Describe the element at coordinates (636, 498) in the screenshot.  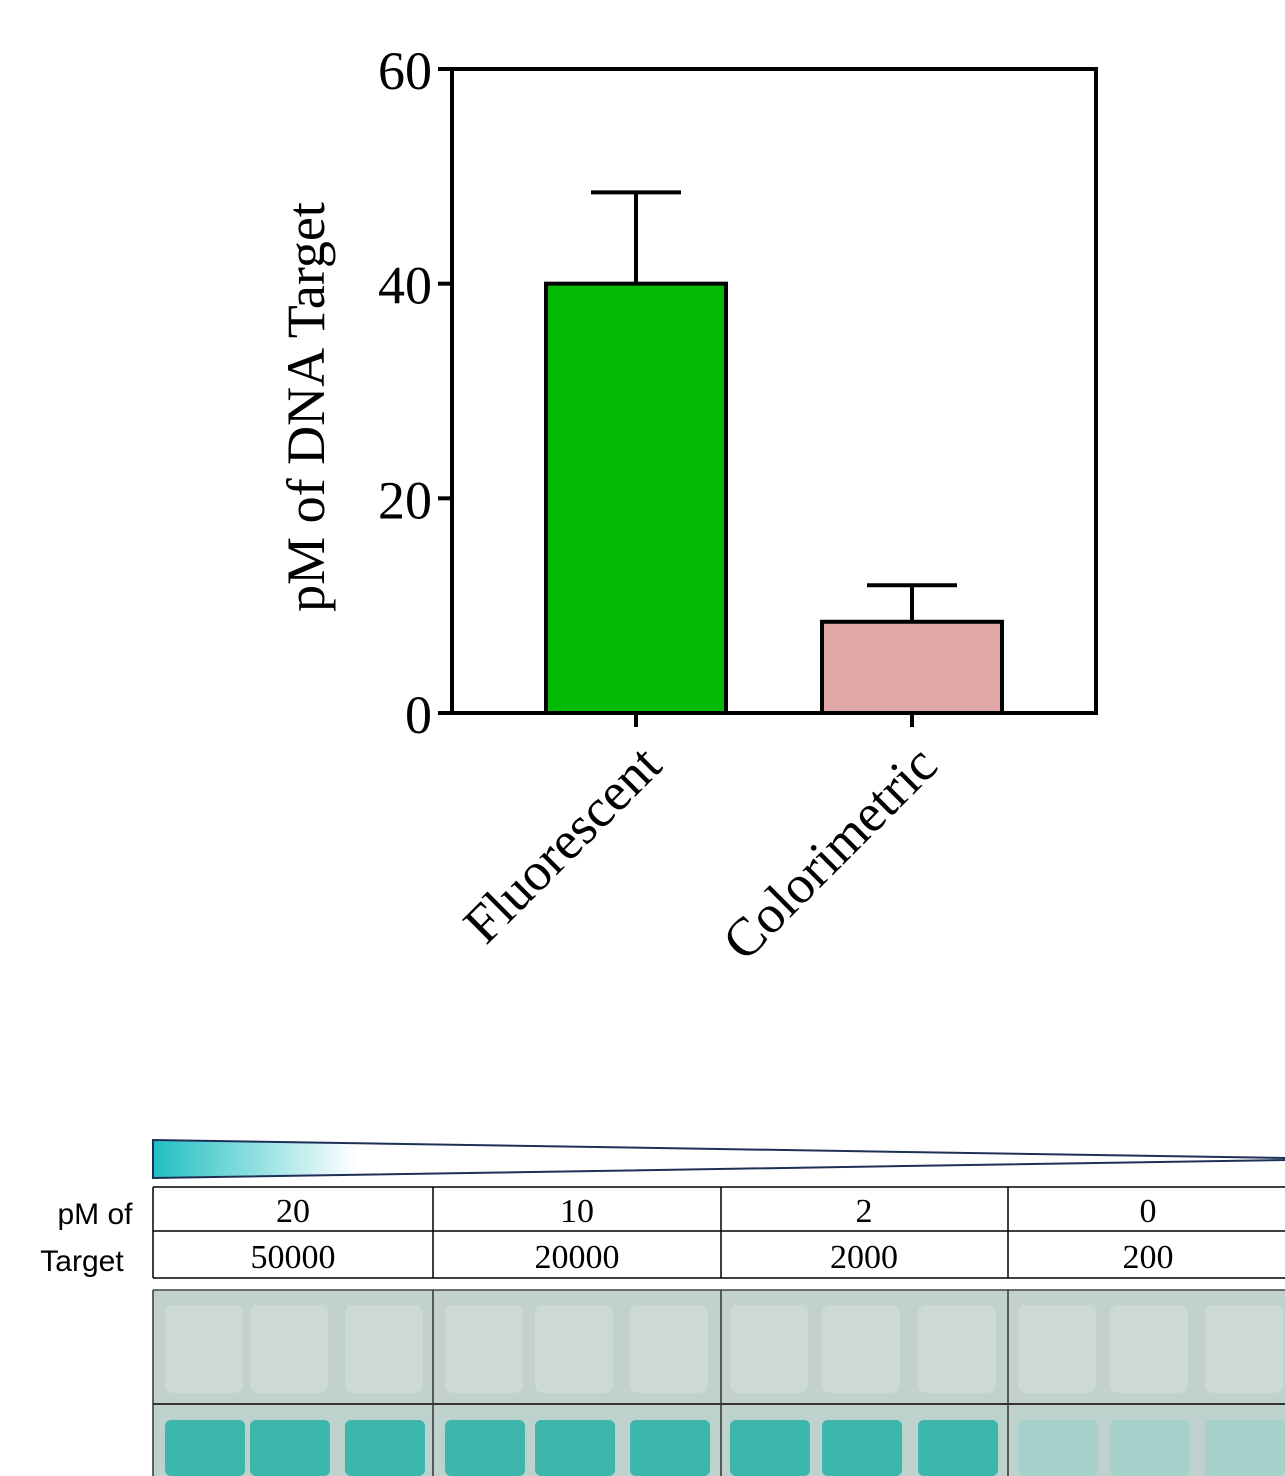
I see `bar-fluorescent` at that location.